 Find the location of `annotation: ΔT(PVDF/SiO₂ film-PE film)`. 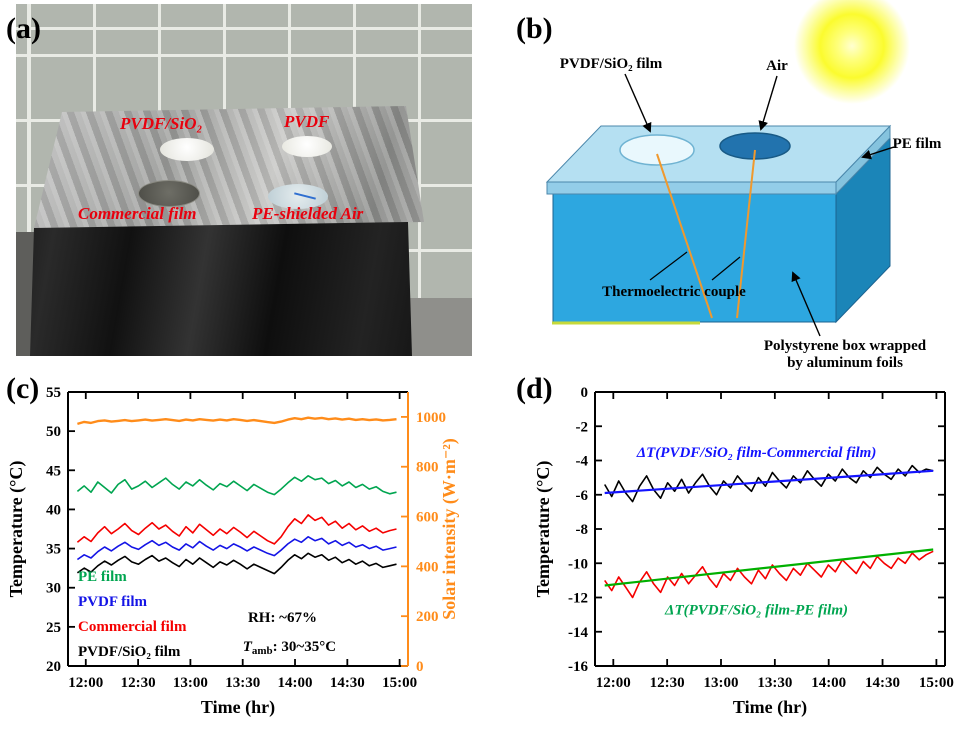

annotation: ΔT(PVDF/SiO₂ film-PE film) is located at coordinates (756, 611).